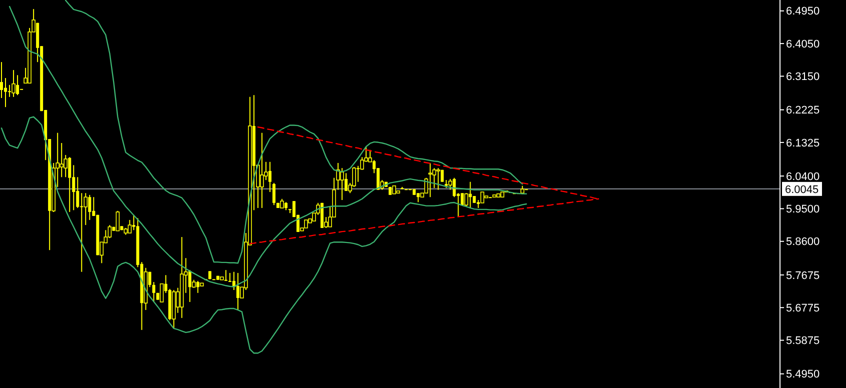  Describe the element at coordinates (803, 176) in the screenshot. I see `y-tick-label: 6.0400` at that location.